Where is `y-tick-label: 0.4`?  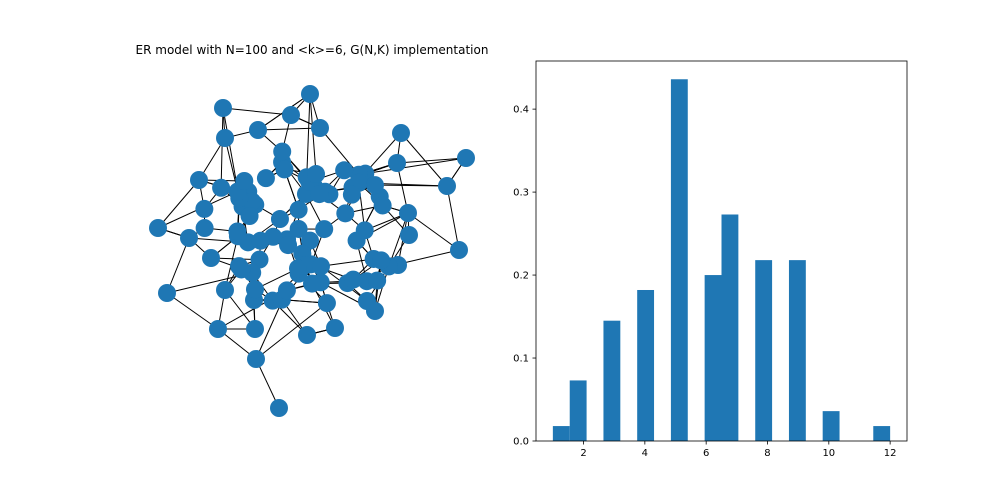
y-tick-label: 0.4 is located at coordinates (521, 110).